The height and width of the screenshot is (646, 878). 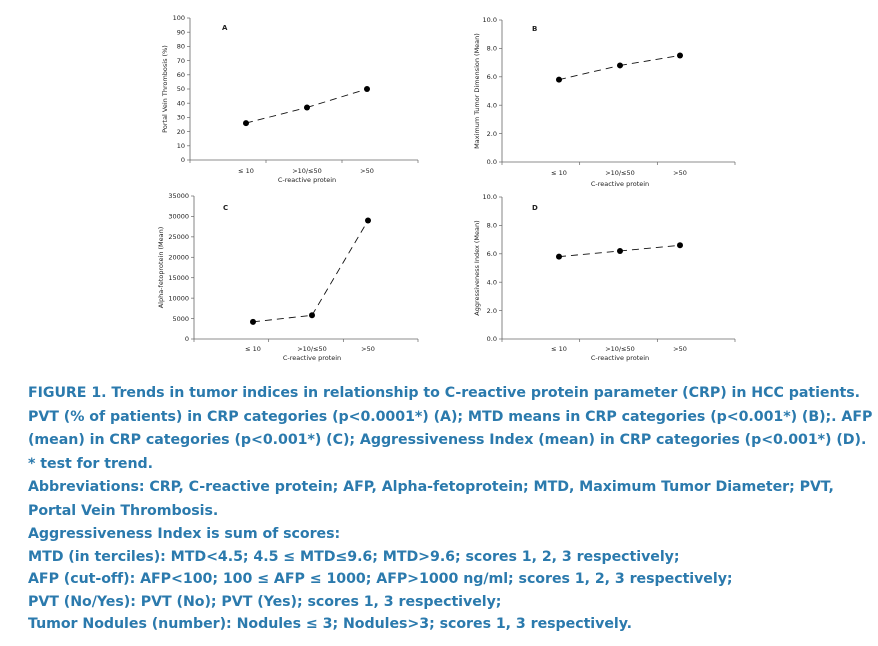 What do you see at coordinates (477, 91) in the screenshot?
I see `panel-b-y-axis-label: Maximum Tumor Dimension (Mean)` at bounding box center [477, 91].